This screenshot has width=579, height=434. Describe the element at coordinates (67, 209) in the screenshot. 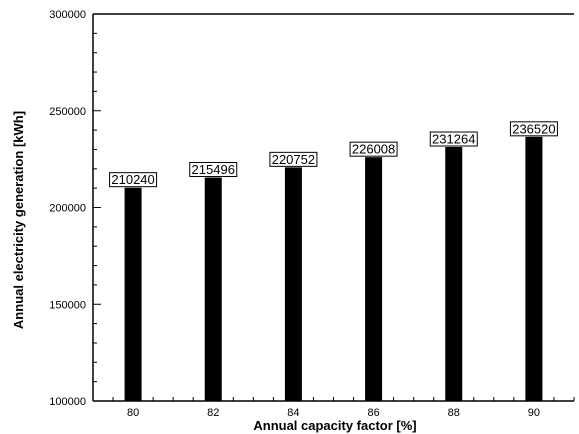

I see `y-tick-label-200000: 200000` at that location.